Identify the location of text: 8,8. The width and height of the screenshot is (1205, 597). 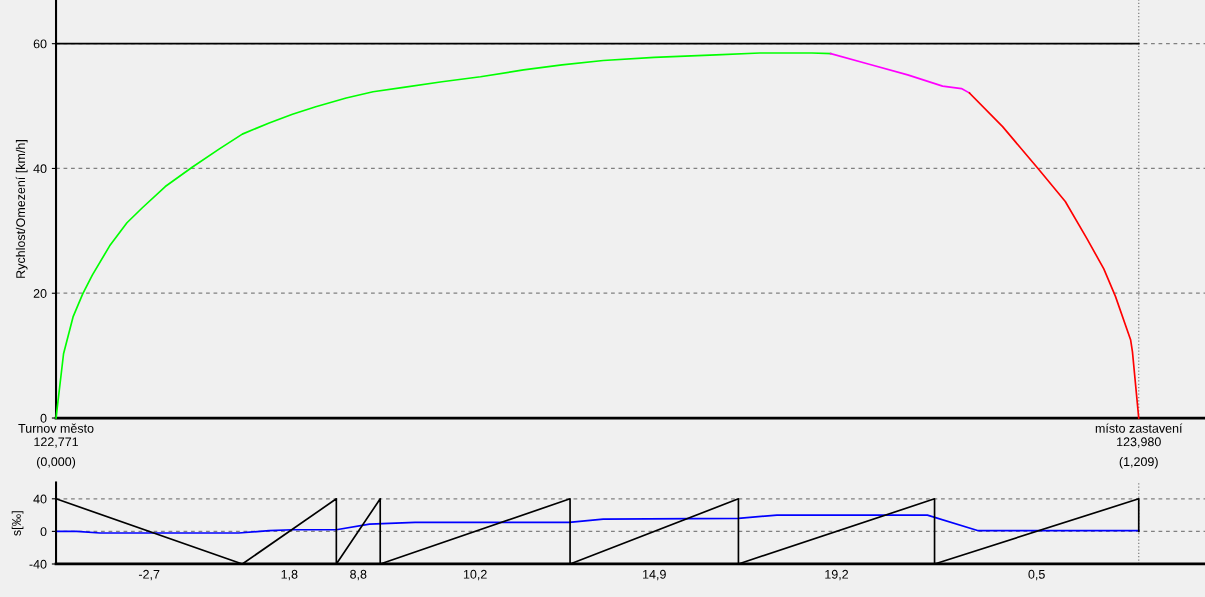
(358, 575).